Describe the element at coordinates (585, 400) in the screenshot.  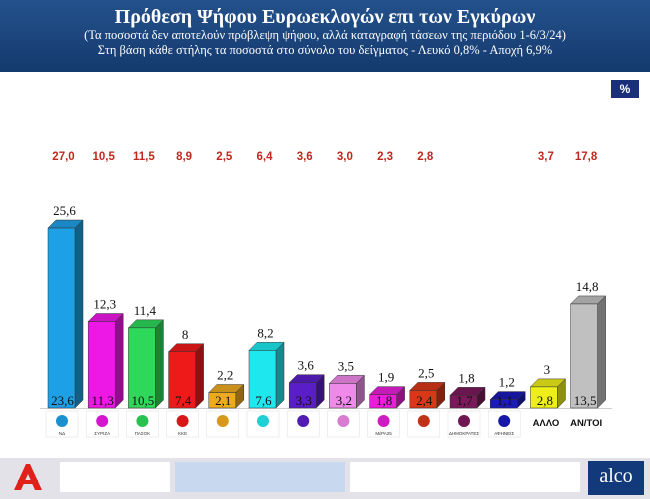
I see `bar-base-value-label: 13,5` at that location.